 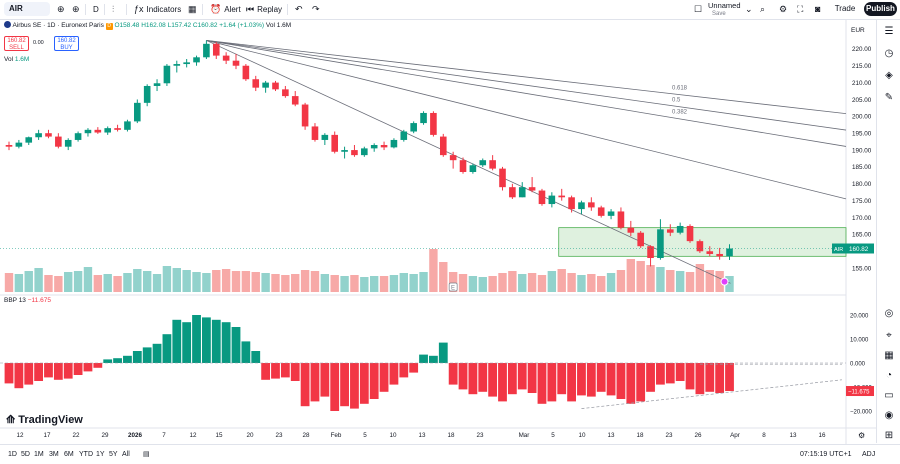 I want to click on symbol-search: AIR, so click(x=27, y=9).